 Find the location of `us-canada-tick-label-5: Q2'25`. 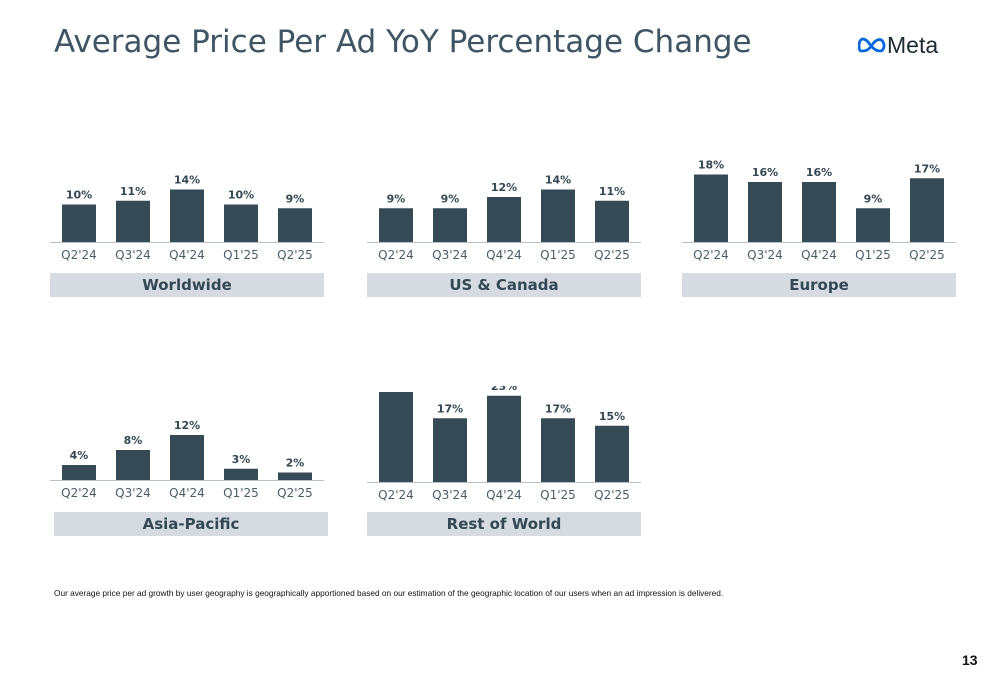

us-canada-tick-label-5: Q2'25 is located at coordinates (612, 255).